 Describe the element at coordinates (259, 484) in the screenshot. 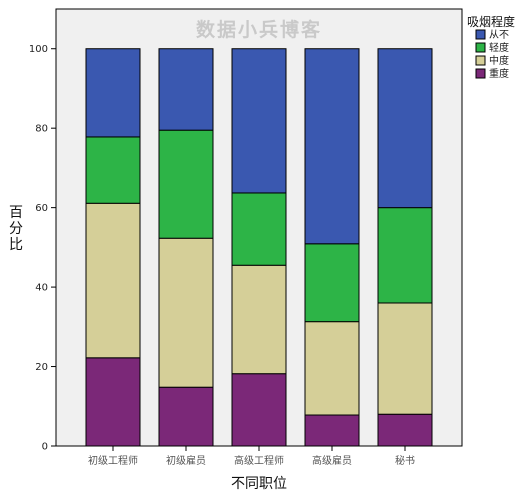

I see `x-axis-title: 不同职位` at that location.